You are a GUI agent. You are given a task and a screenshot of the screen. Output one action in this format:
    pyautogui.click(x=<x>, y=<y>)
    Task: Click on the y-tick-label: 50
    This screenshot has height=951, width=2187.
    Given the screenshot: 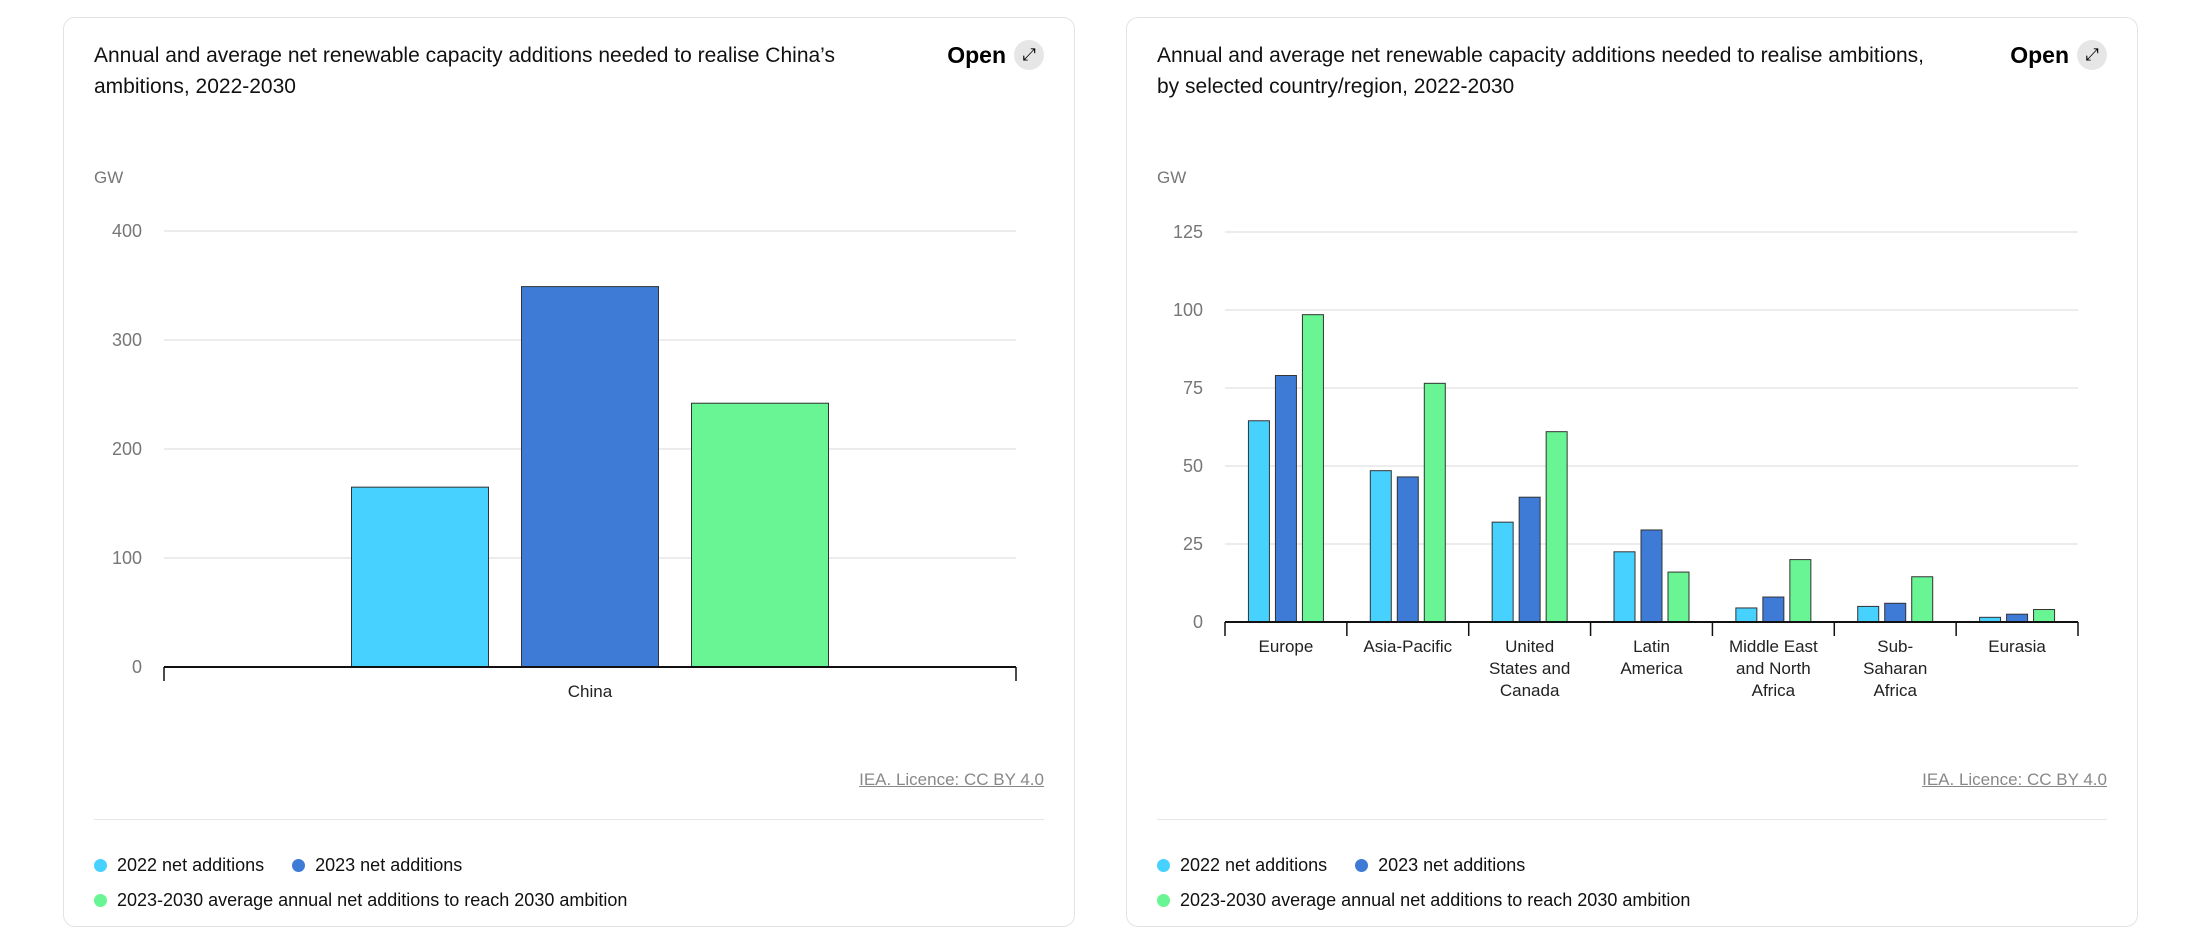 What is the action you would take?
    pyautogui.click(x=1193, y=466)
    